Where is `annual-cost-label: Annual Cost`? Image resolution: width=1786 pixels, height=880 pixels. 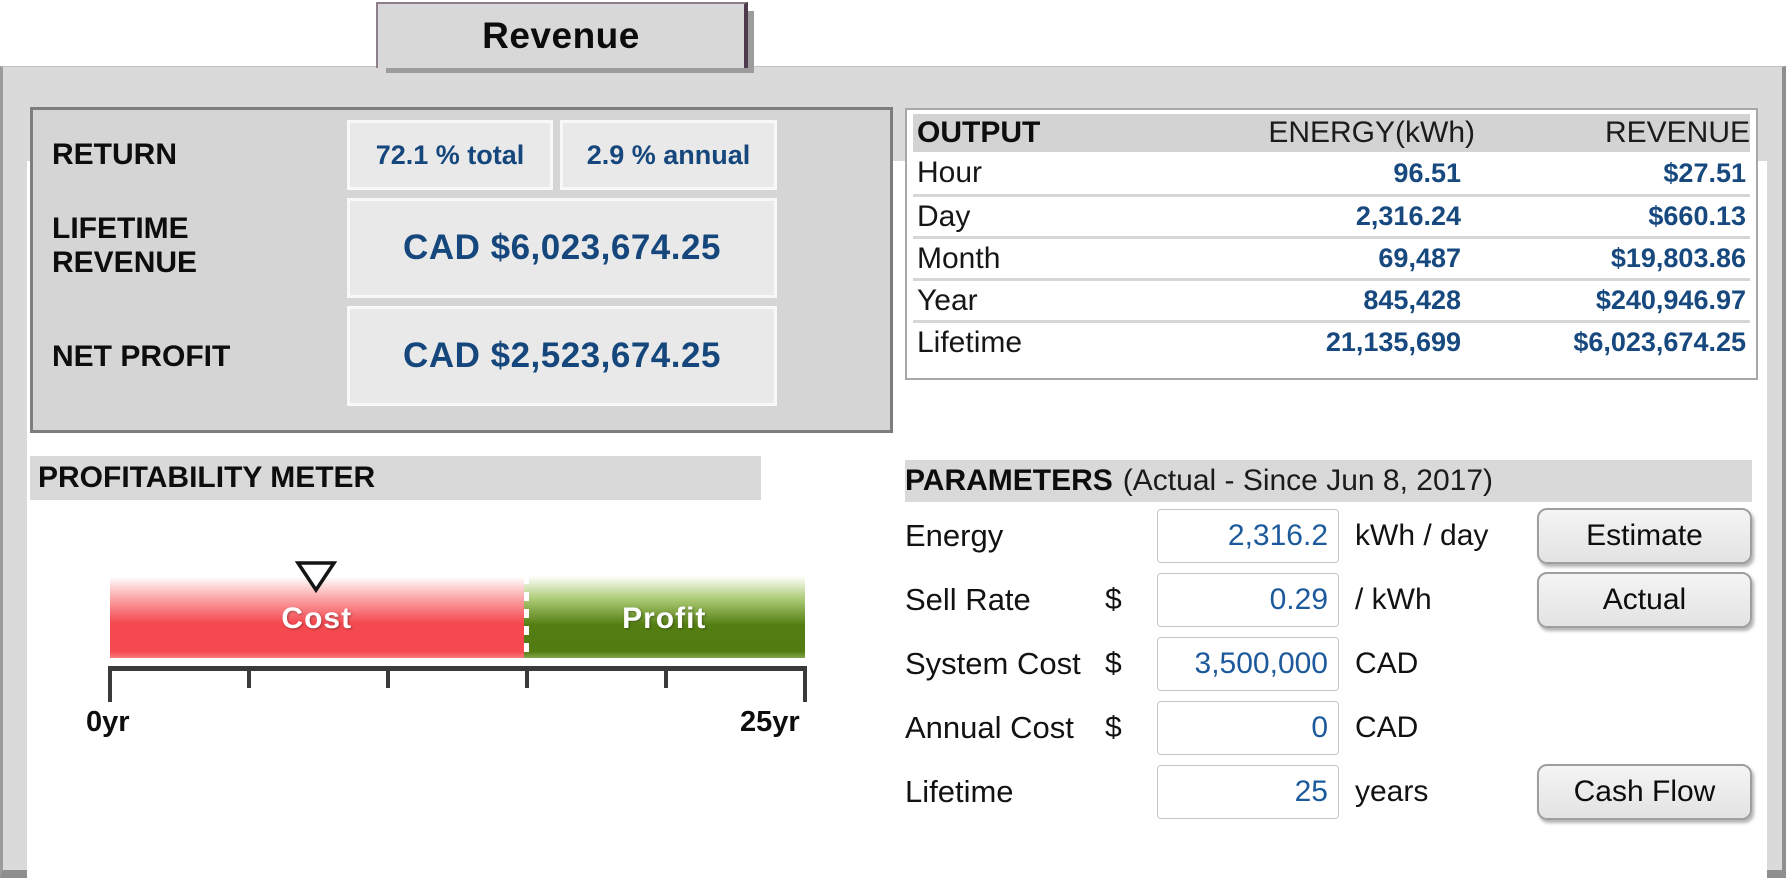
annual-cost-label: Annual Cost is located at coordinates (989, 727).